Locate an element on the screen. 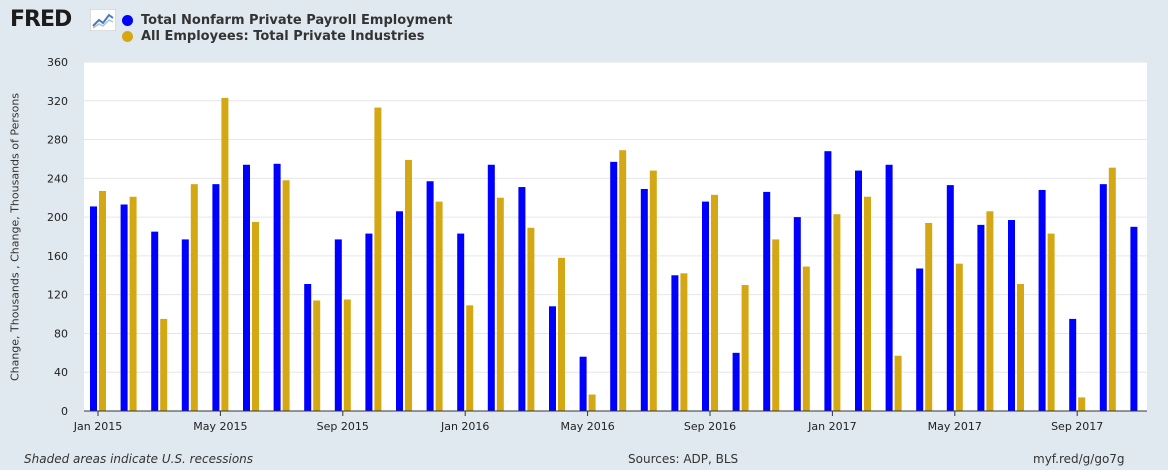 This screenshot has height=470, width=1168. y-tick-label: 280 is located at coordinates (57, 140).